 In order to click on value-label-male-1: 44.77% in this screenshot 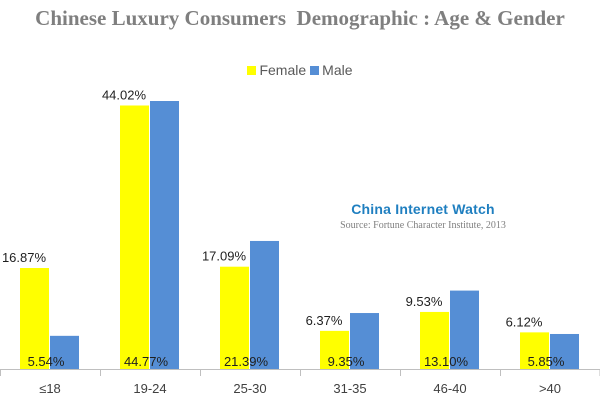, I will do `click(146, 361)`.